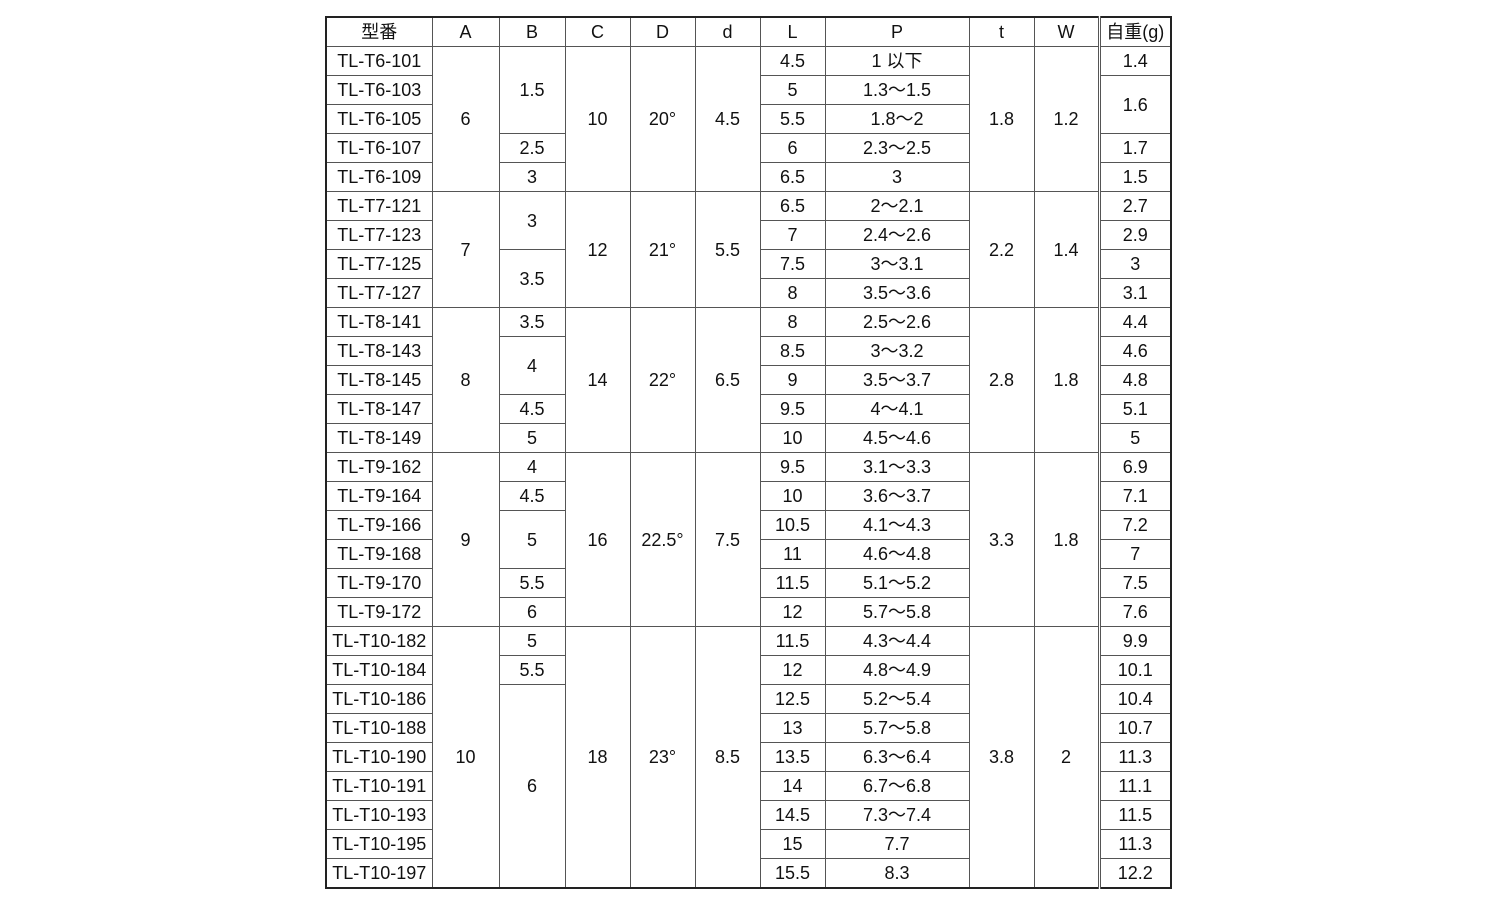 The width and height of the screenshot is (1500, 900). What do you see at coordinates (1134, 815) in the screenshot?
I see `cell-weight: 11.5` at bounding box center [1134, 815].